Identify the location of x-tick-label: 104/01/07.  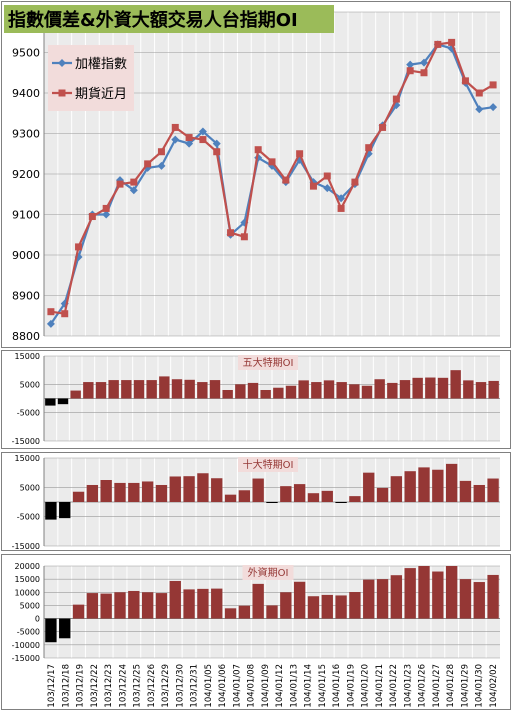
(237, 686).